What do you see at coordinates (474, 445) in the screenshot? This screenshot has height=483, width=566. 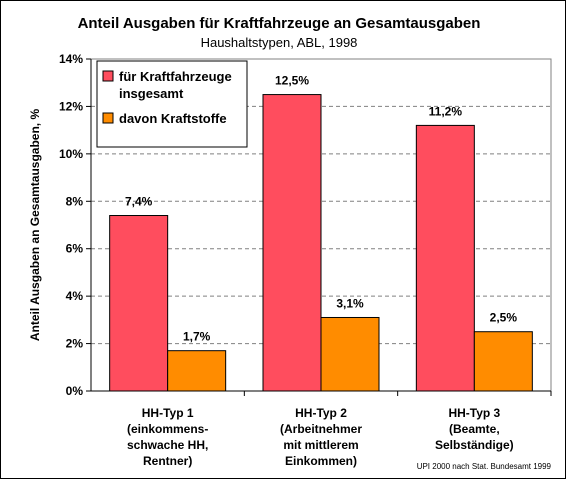 I see `x-category-line: Selbständige)` at bounding box center [474, 445].